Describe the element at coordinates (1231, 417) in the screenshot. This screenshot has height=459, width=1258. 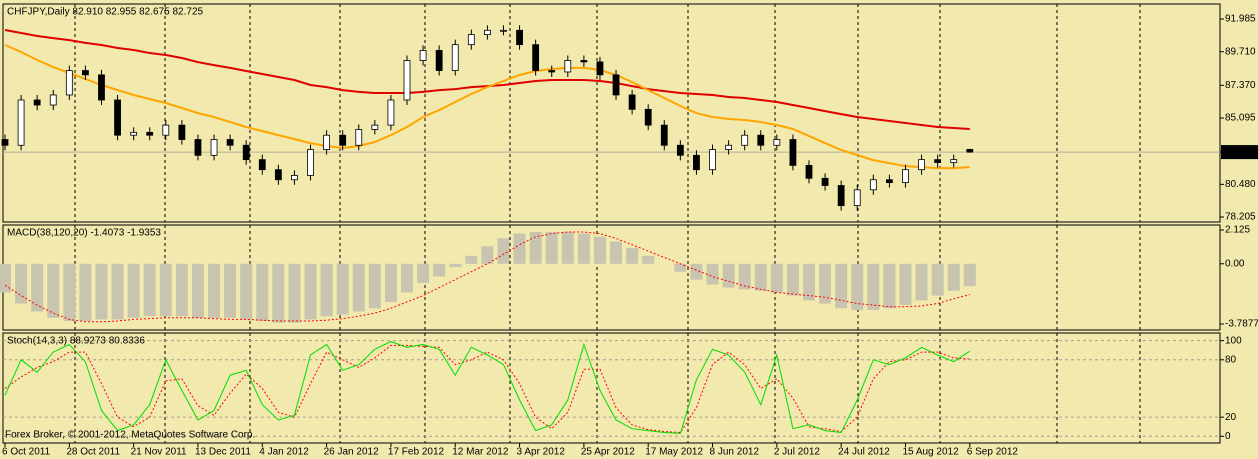
I see `y-tick-label: 20` at that location.